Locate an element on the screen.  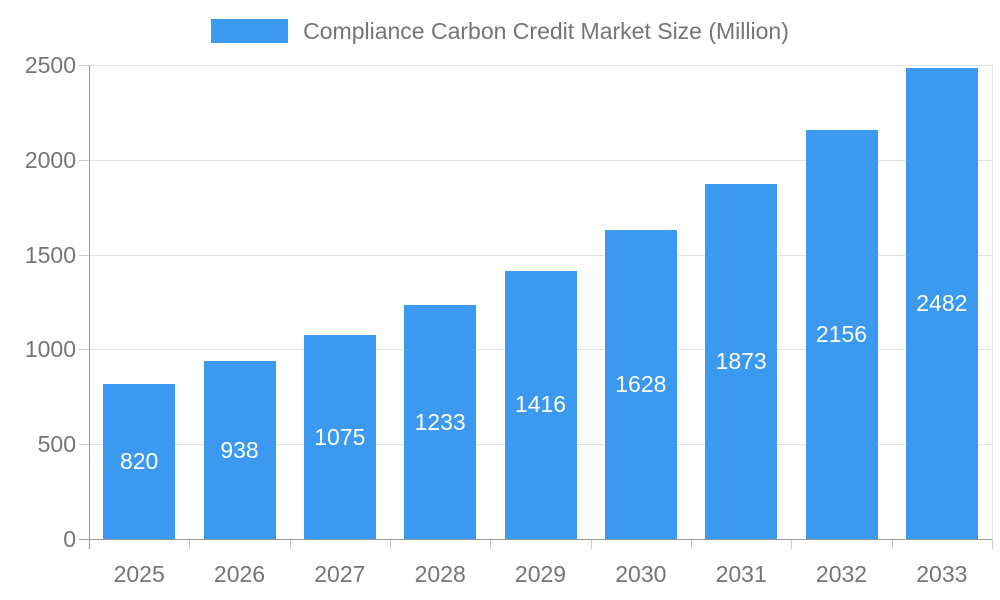
x-axis-label: 2026 is located at coordinates (239, 574).